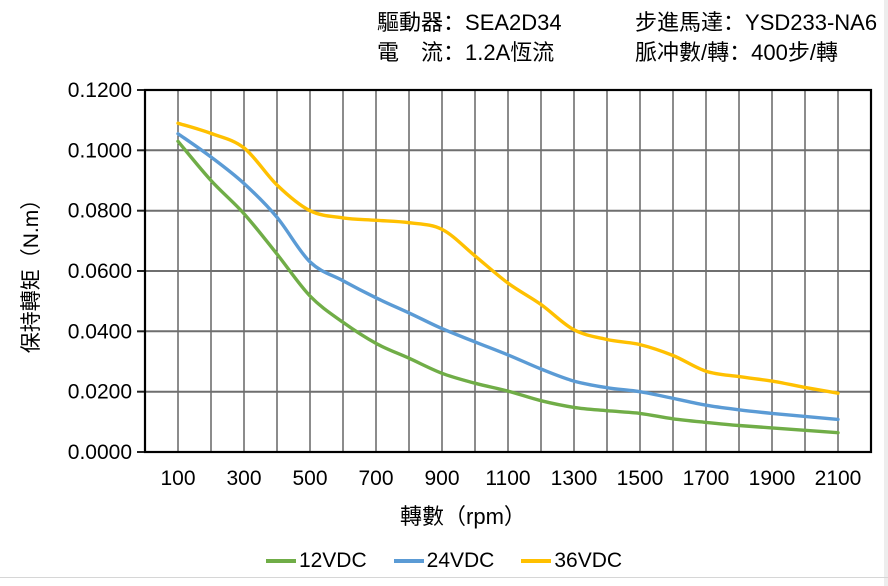 The height and width of the screenshot is (586, 888). Describe the element at coordinates (100, 211) in the screenshot. I see `y-tick-label: 0.0800` at that location.